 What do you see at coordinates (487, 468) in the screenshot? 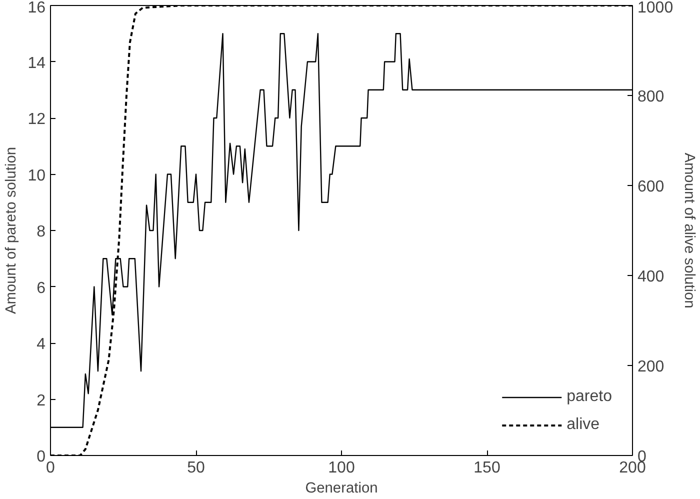
I see `x-tick-label: 150` at bounding box center [487, 468].